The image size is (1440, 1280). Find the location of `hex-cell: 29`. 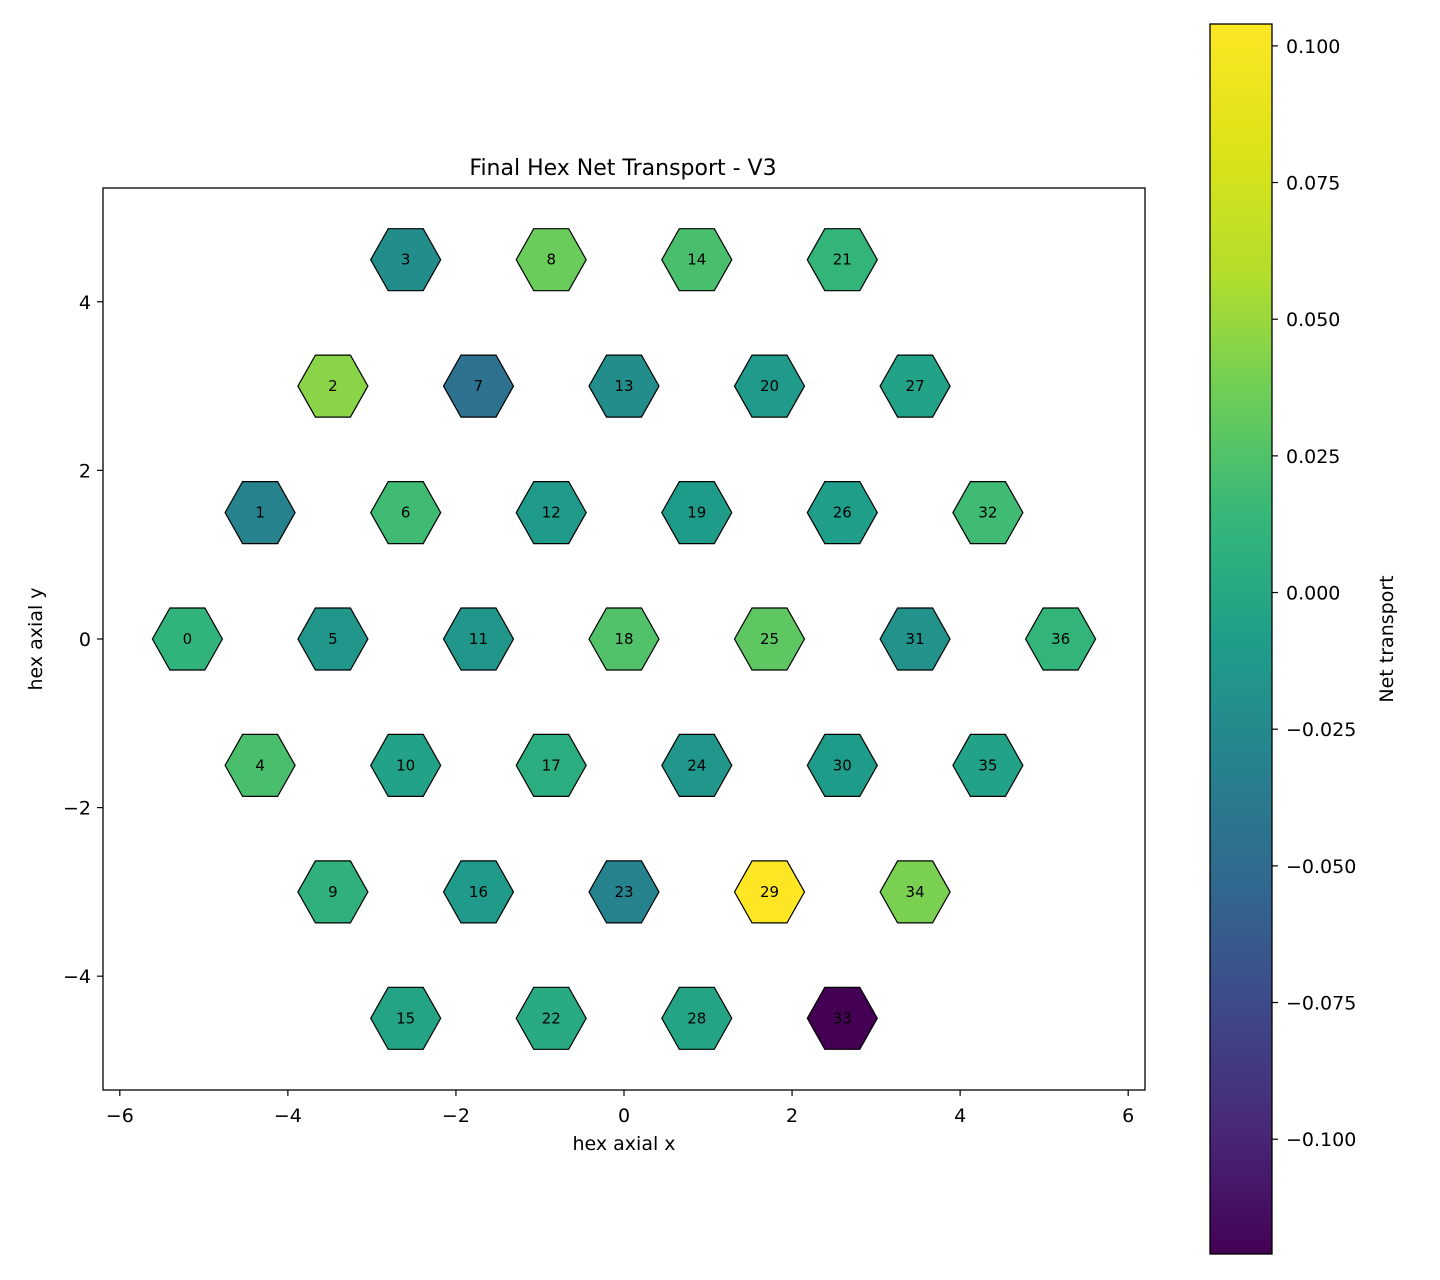

hex-cell: 29 is located at coordinates (769, 892).